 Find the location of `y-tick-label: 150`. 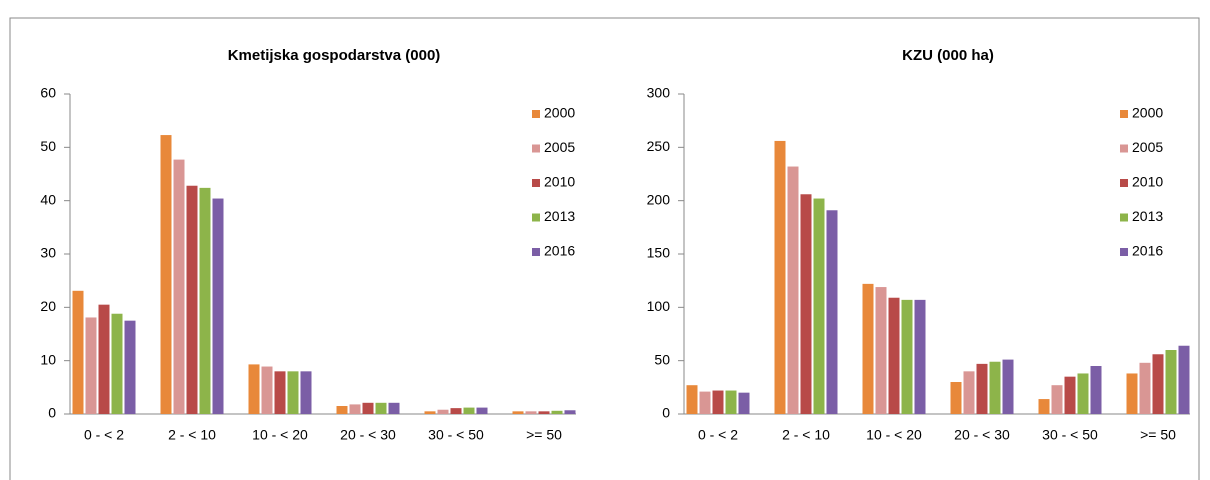

y-tick-label: 150 is located at coordinates (659, 253).